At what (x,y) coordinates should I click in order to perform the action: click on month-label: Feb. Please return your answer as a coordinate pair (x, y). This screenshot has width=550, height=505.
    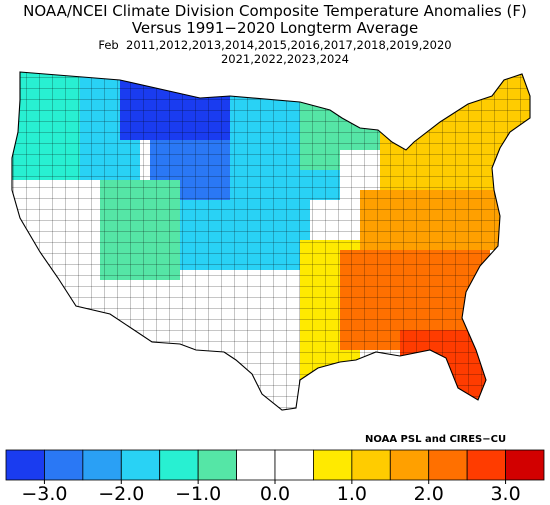
    Looking at the image, I should click on (108, 45).